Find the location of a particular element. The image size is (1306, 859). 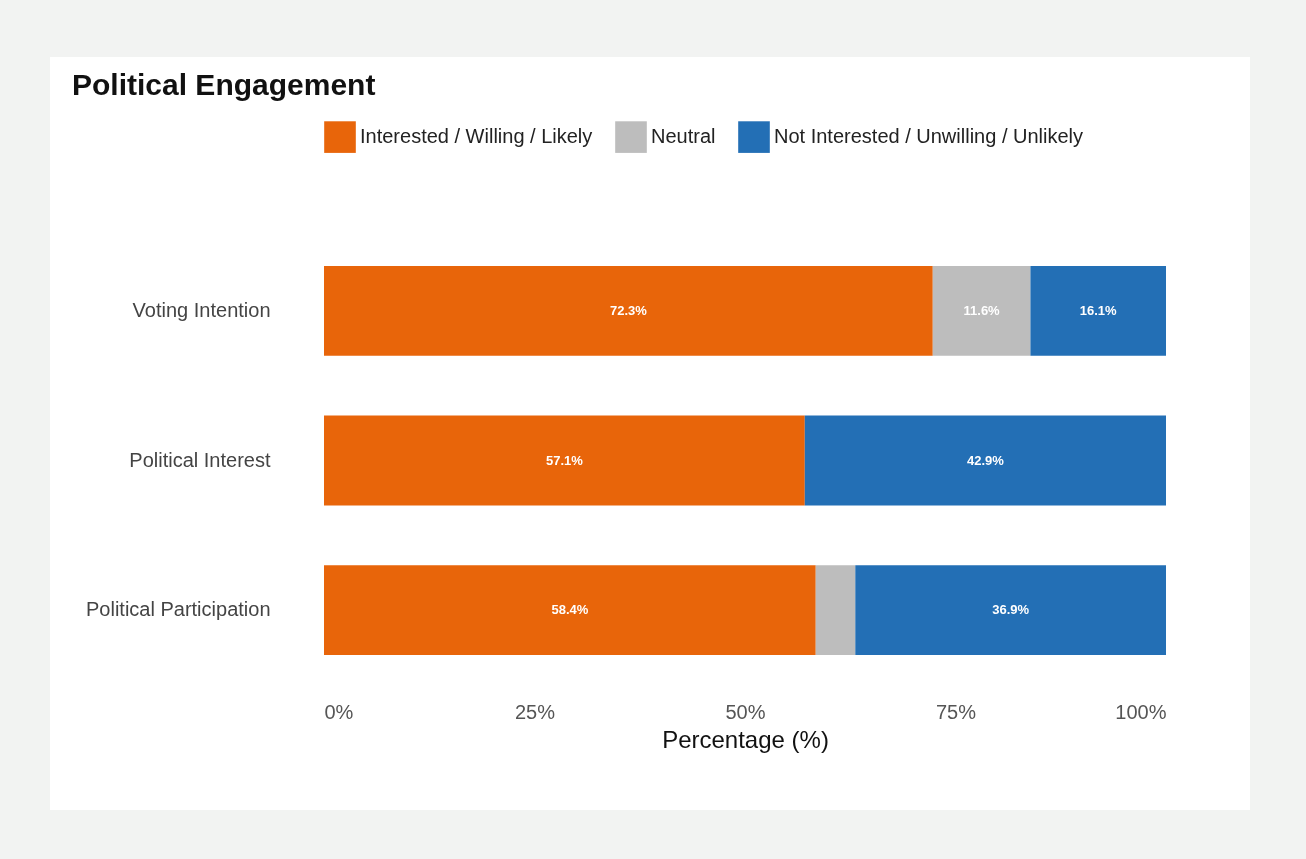

chart-title: Political Engagement is located at coordinates (224, 84).